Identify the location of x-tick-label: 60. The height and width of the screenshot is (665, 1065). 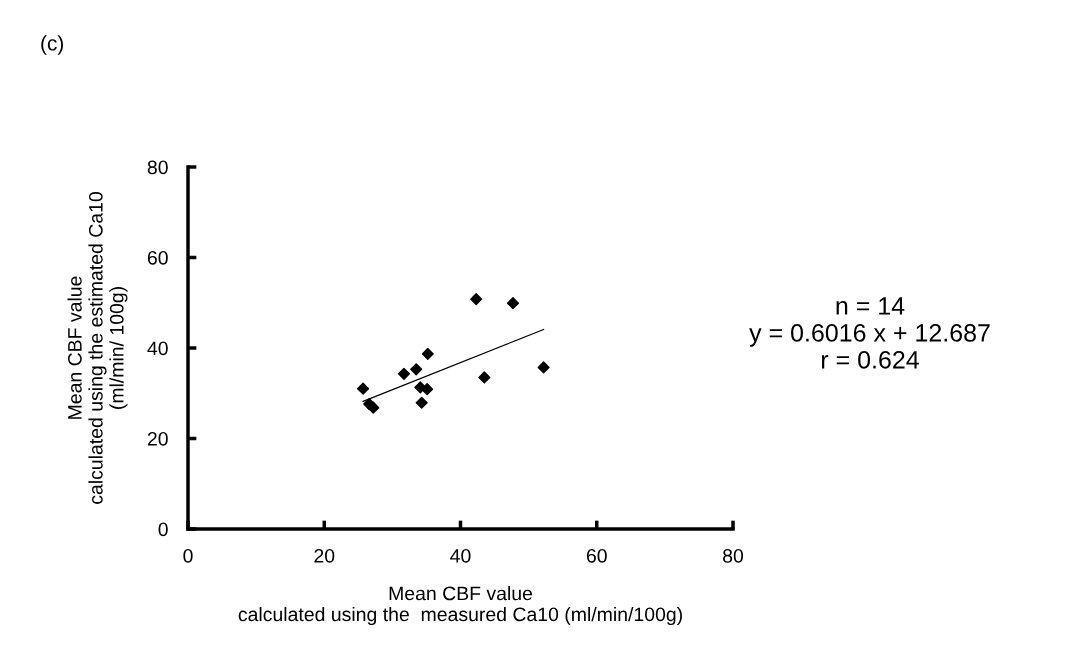
(596, 555).